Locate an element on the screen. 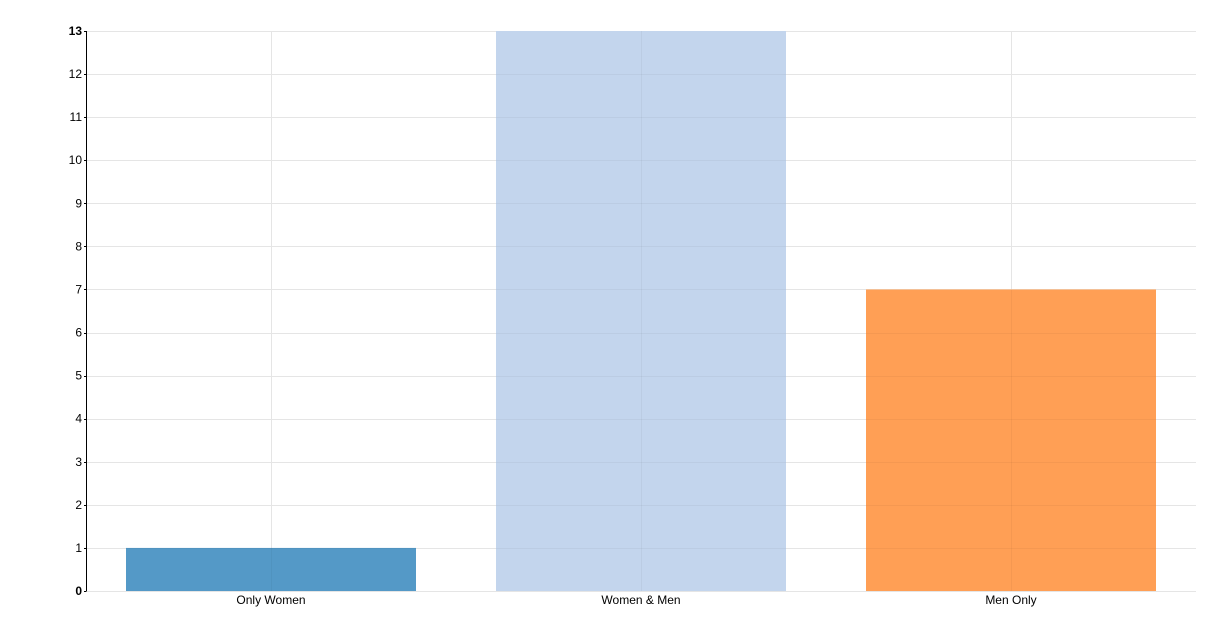  y-tick-label-8: 8 is located at coordinates (78, 246).